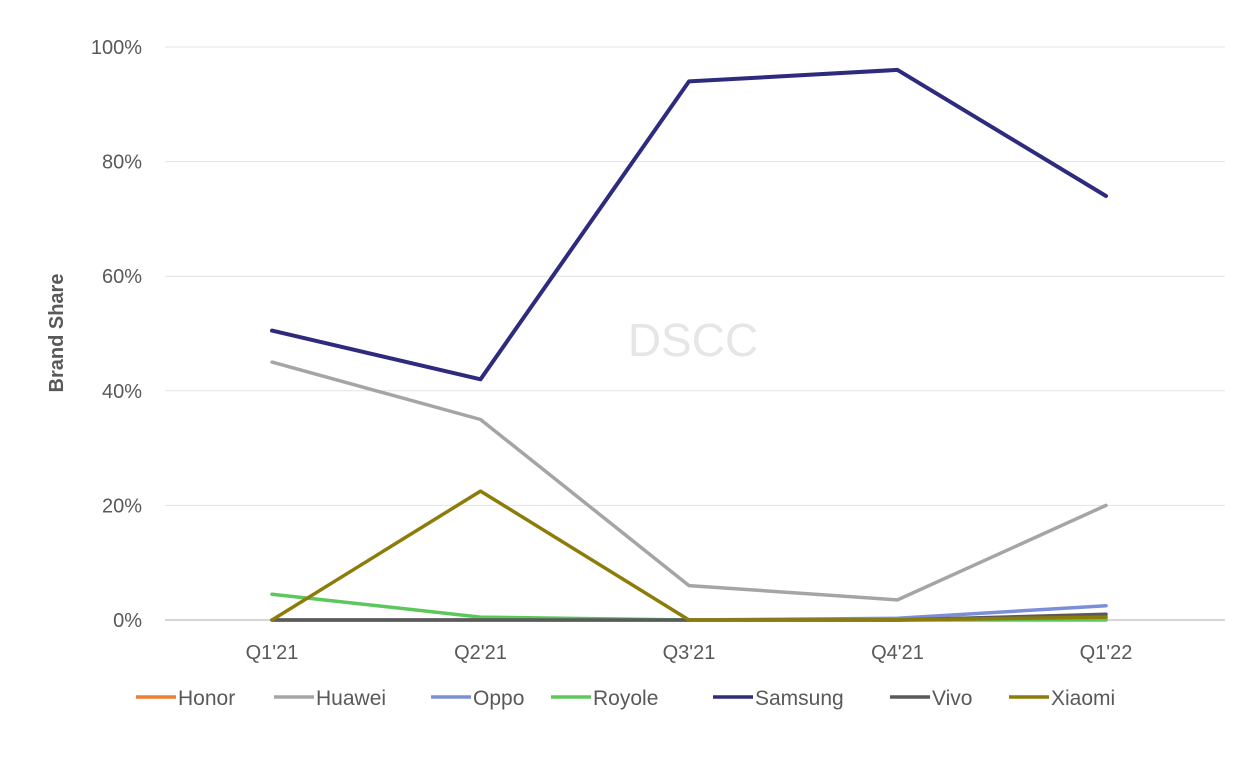 This screenshot has width=1244, height=757. What do you see at coordinates (693, 340) in the screenshot?
I see `watermark-text: DSCC` at bounding box center [693, 340].